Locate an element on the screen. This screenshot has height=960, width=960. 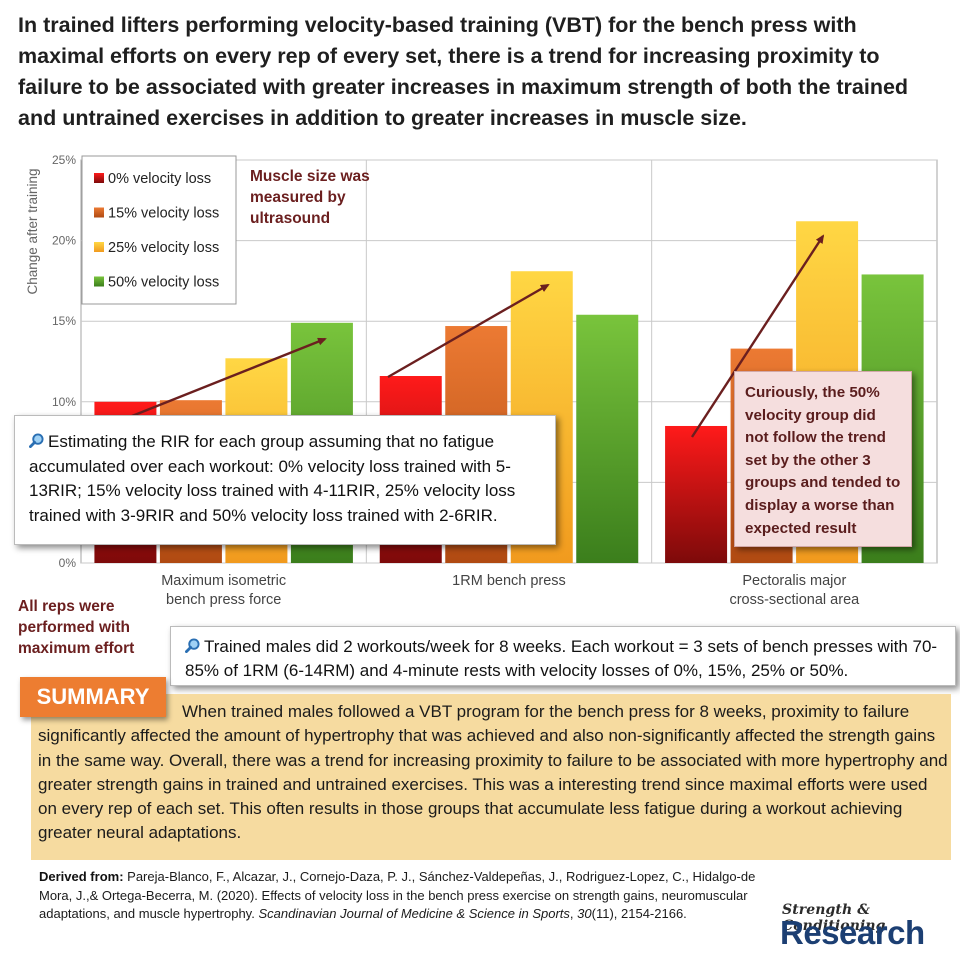
x-tick-label: 1RM bench press is located at coordinates (509, 581).